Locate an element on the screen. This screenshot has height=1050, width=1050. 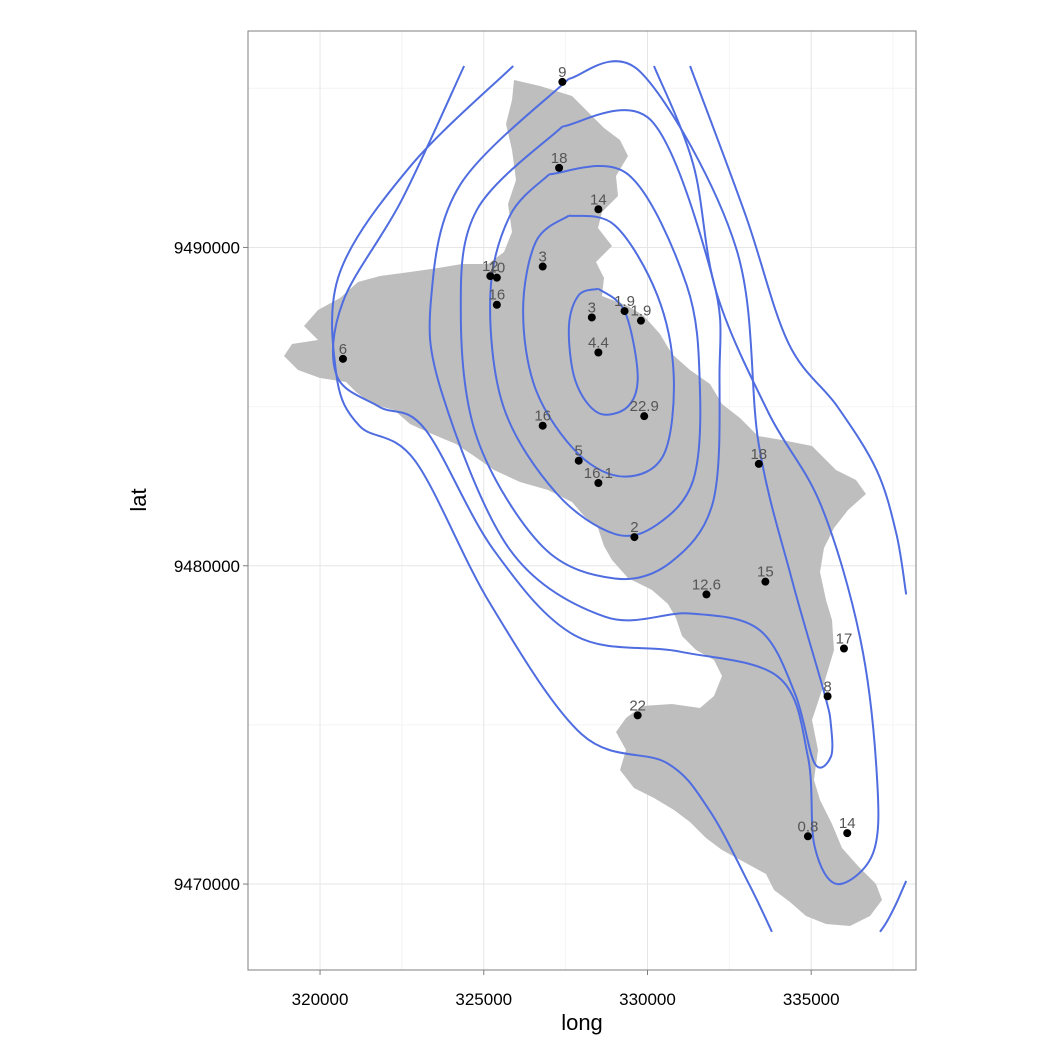
x-axis: 320000 325000 330000 335000 is located at coordinates (566, 989).